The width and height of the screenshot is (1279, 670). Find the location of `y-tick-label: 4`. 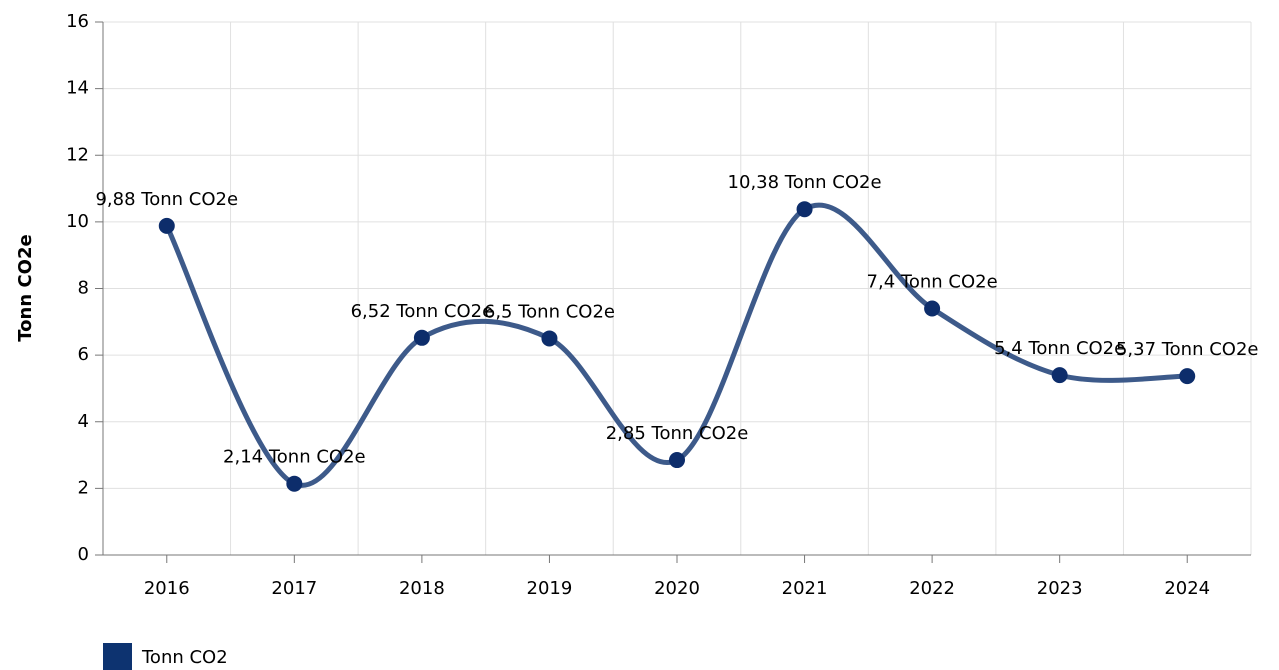

y-tick-label: 4 is located at coordinates (83, 421).